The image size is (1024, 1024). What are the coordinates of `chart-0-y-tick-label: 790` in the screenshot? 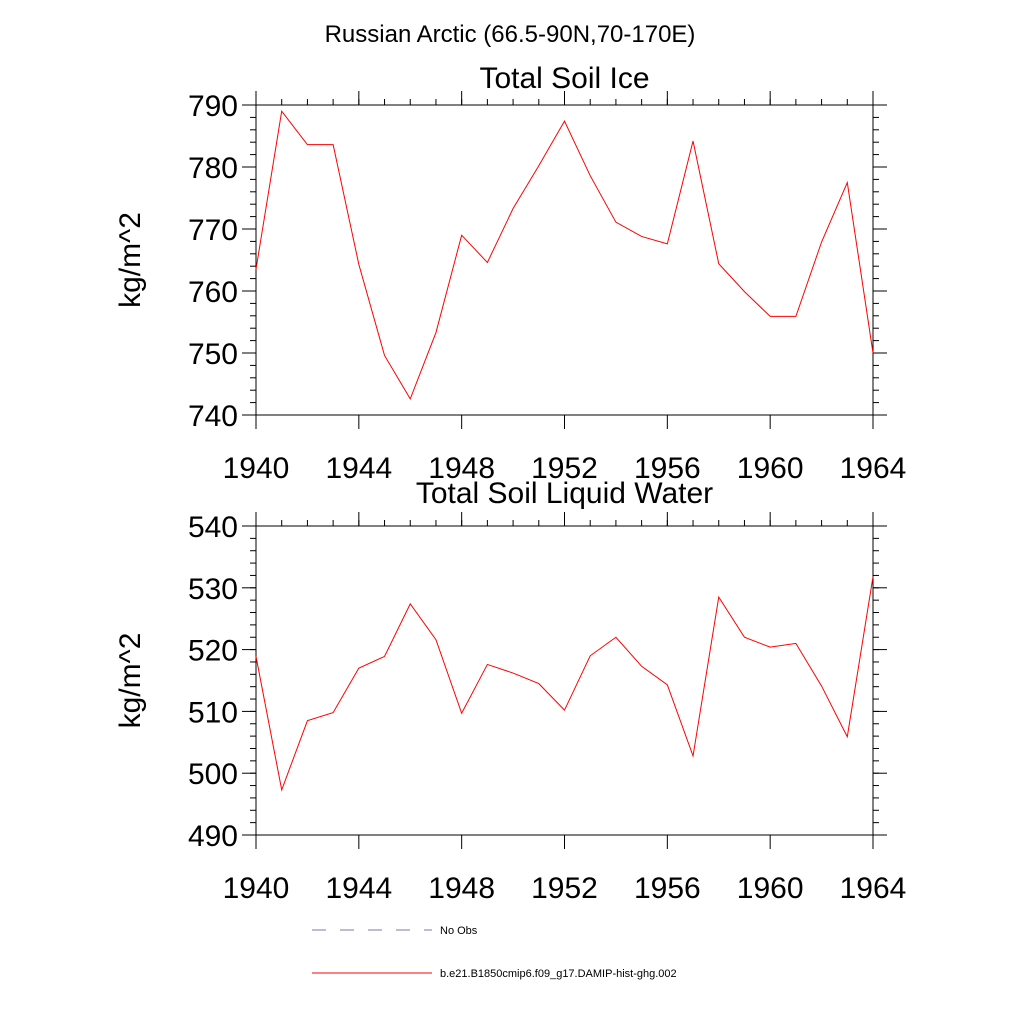 It's located at (213, 106).